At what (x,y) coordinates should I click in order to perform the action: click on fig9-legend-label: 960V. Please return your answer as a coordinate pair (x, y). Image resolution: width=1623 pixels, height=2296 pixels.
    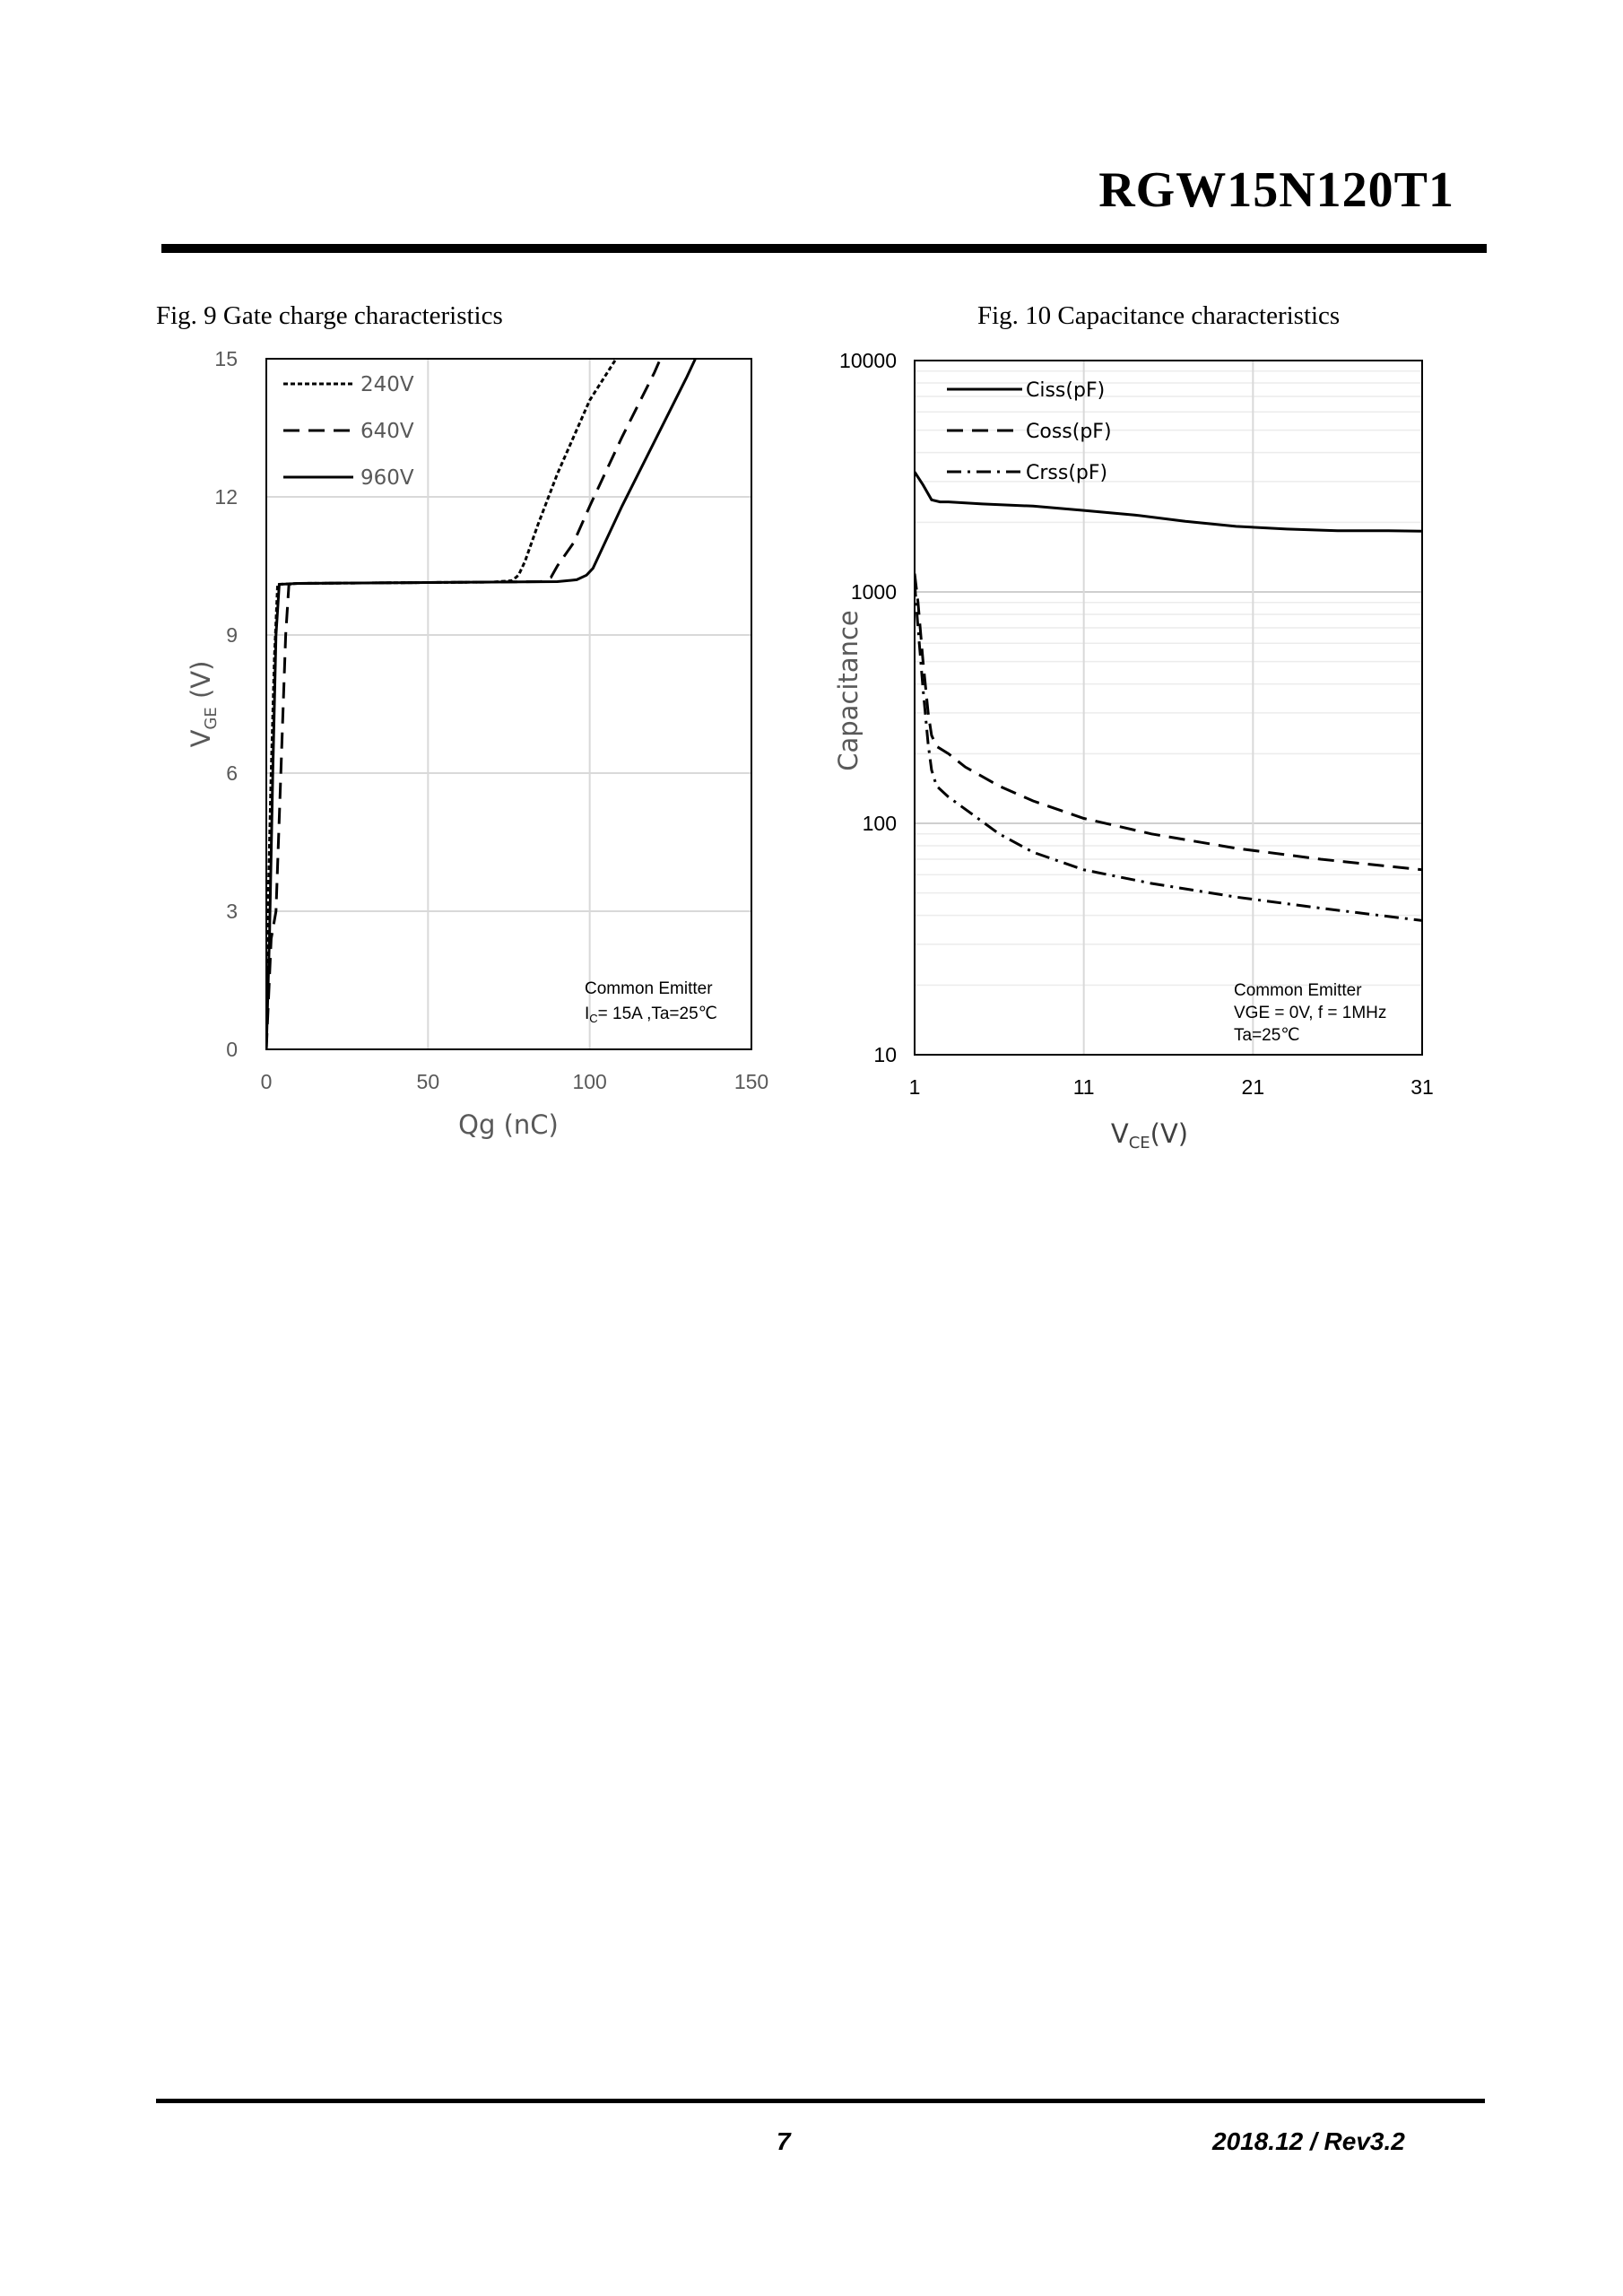
    Looking at the image, I should click on (387, 478).